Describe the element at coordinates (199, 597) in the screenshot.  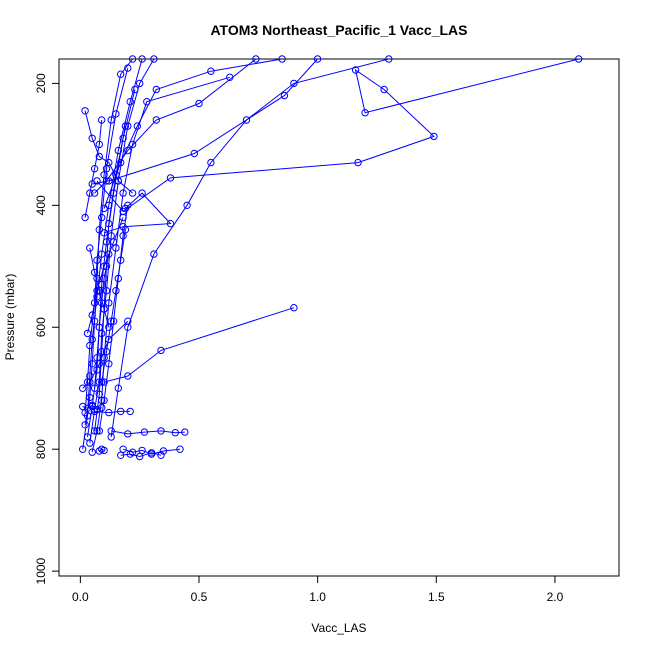
I see `x-tick-label: 0.5` at that location.